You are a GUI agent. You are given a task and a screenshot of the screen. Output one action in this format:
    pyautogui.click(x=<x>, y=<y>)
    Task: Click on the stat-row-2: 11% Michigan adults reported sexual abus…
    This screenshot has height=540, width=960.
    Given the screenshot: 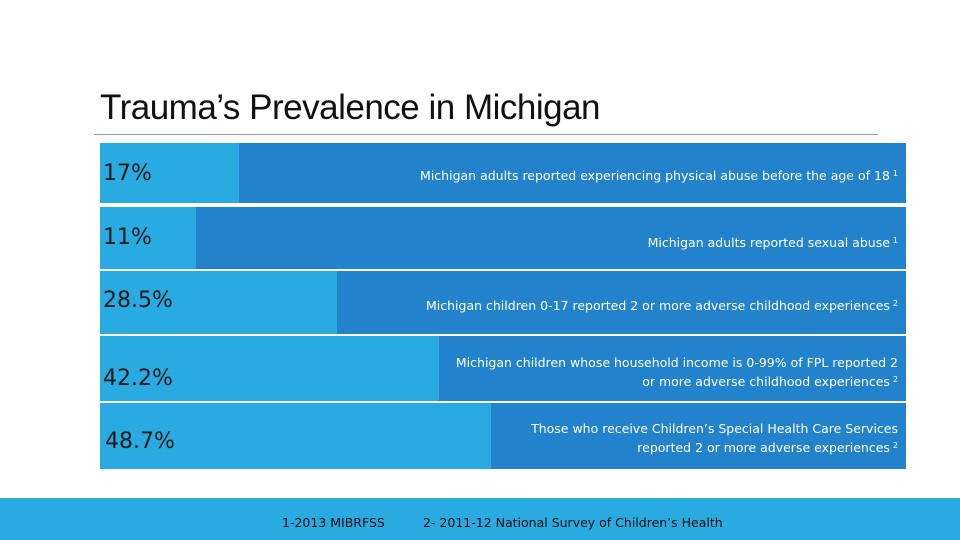 What is the action you would take?
    pyautogui.click(x=503, y=238)
    